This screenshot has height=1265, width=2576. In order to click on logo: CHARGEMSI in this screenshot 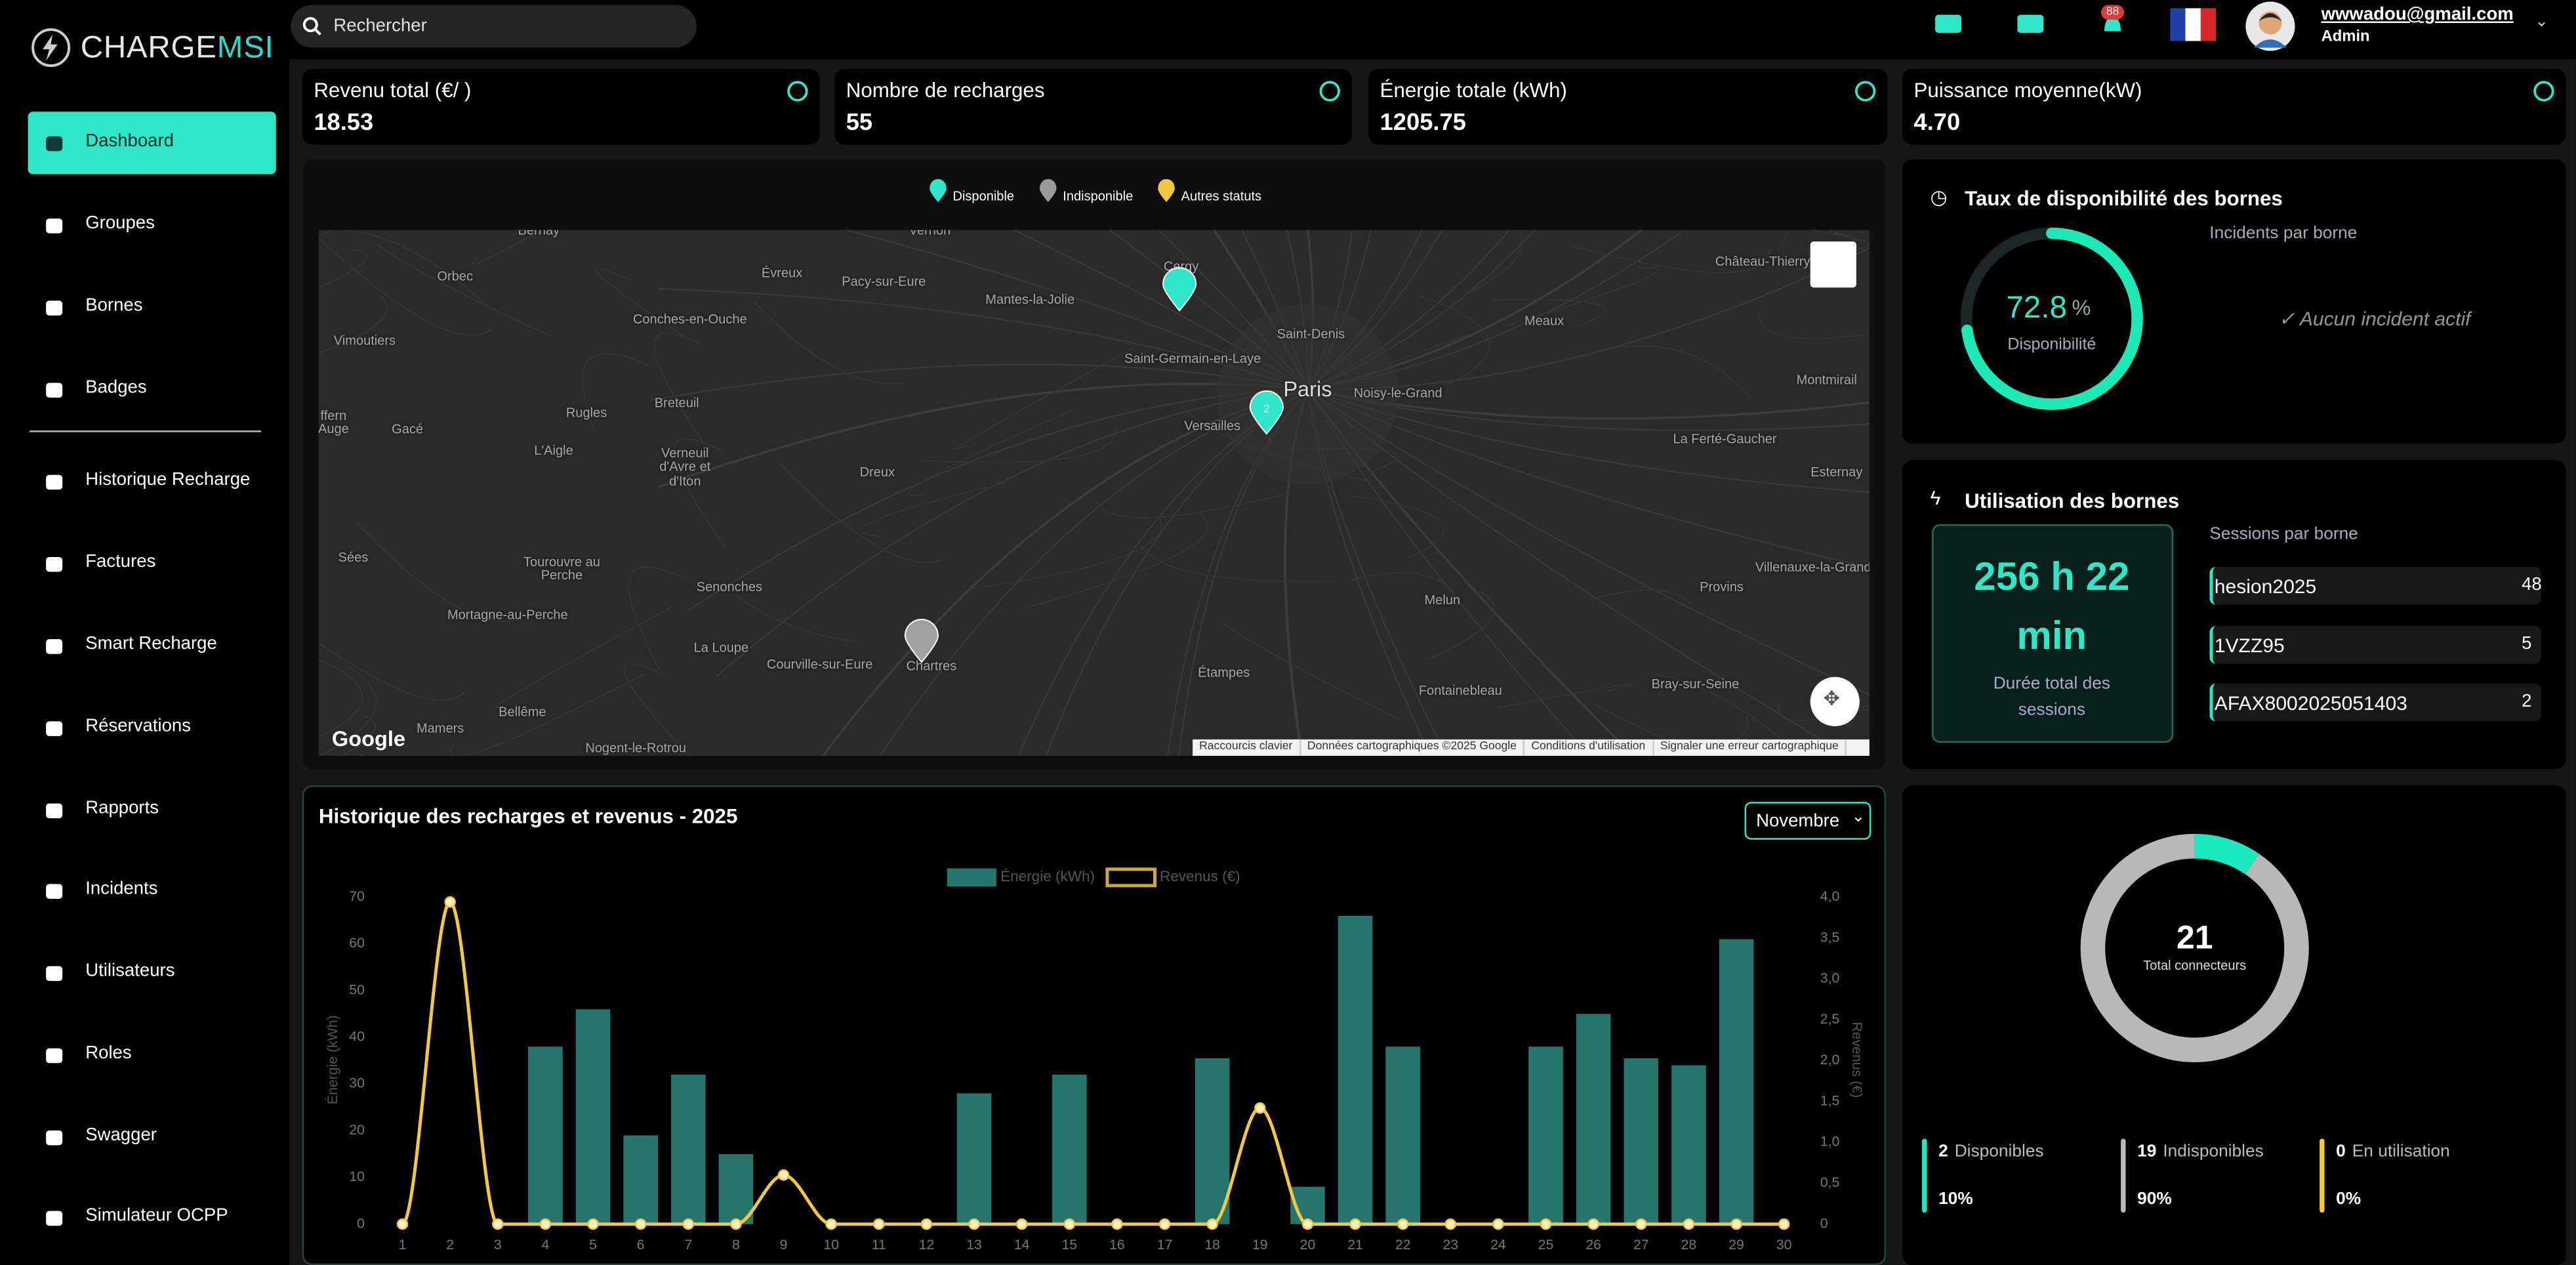, I will do `click(177, 51)`.